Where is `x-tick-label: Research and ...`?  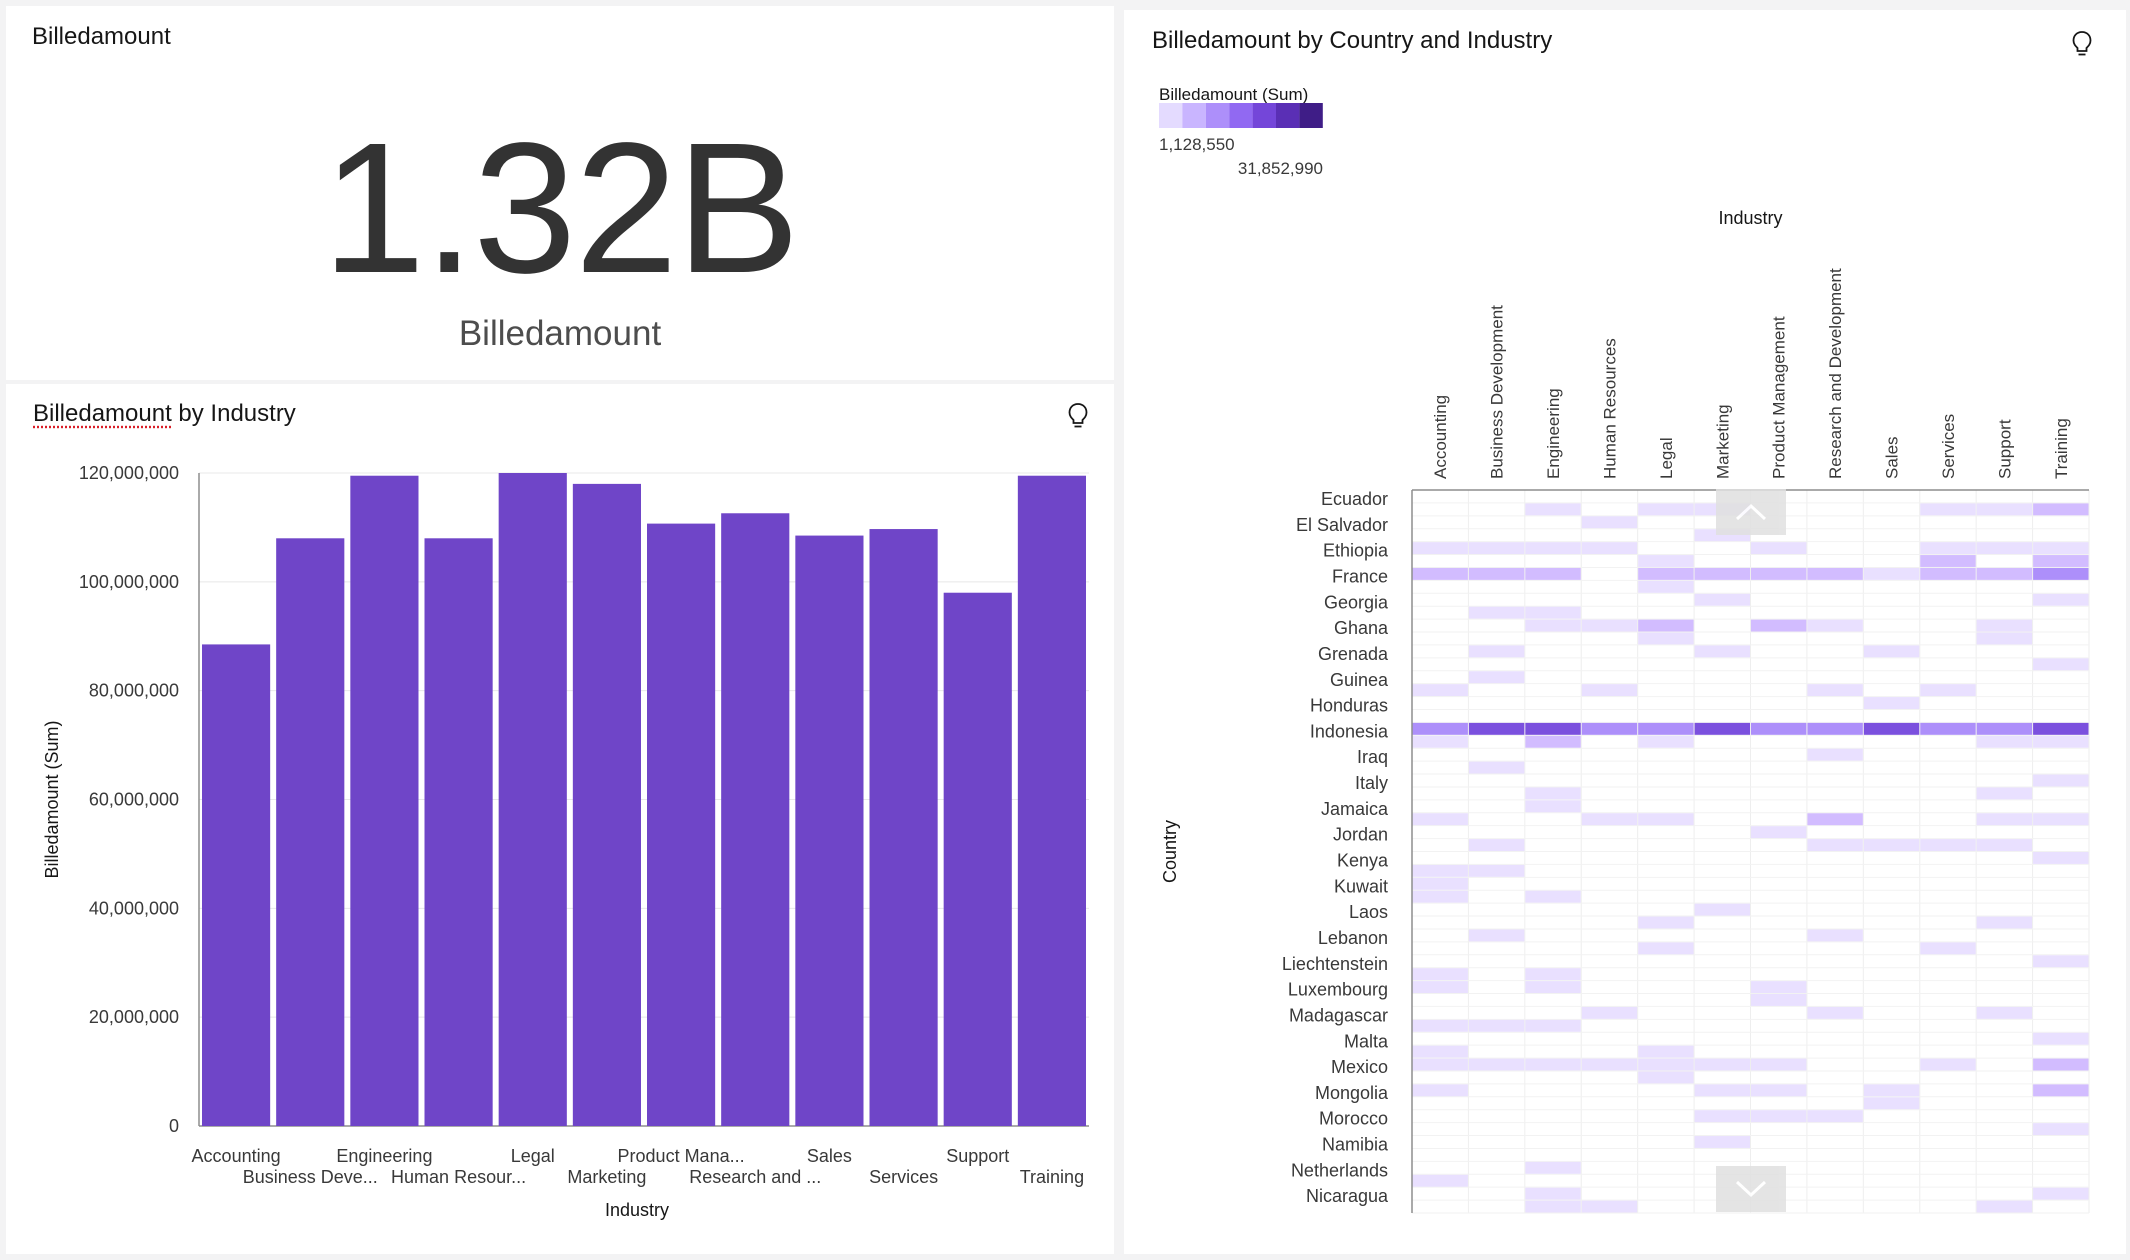 x-tick-label: Research and ... is located at coordinates (755, 1177).